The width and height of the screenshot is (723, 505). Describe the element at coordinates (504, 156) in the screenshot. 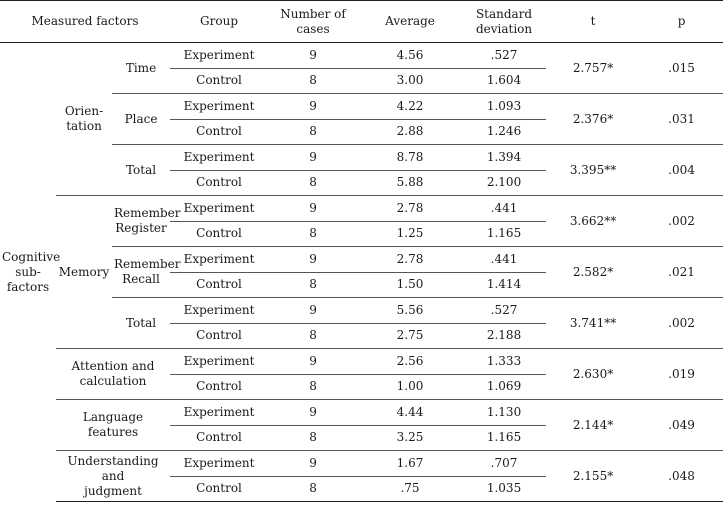

I see `sd-cell: 1.394` at that location.